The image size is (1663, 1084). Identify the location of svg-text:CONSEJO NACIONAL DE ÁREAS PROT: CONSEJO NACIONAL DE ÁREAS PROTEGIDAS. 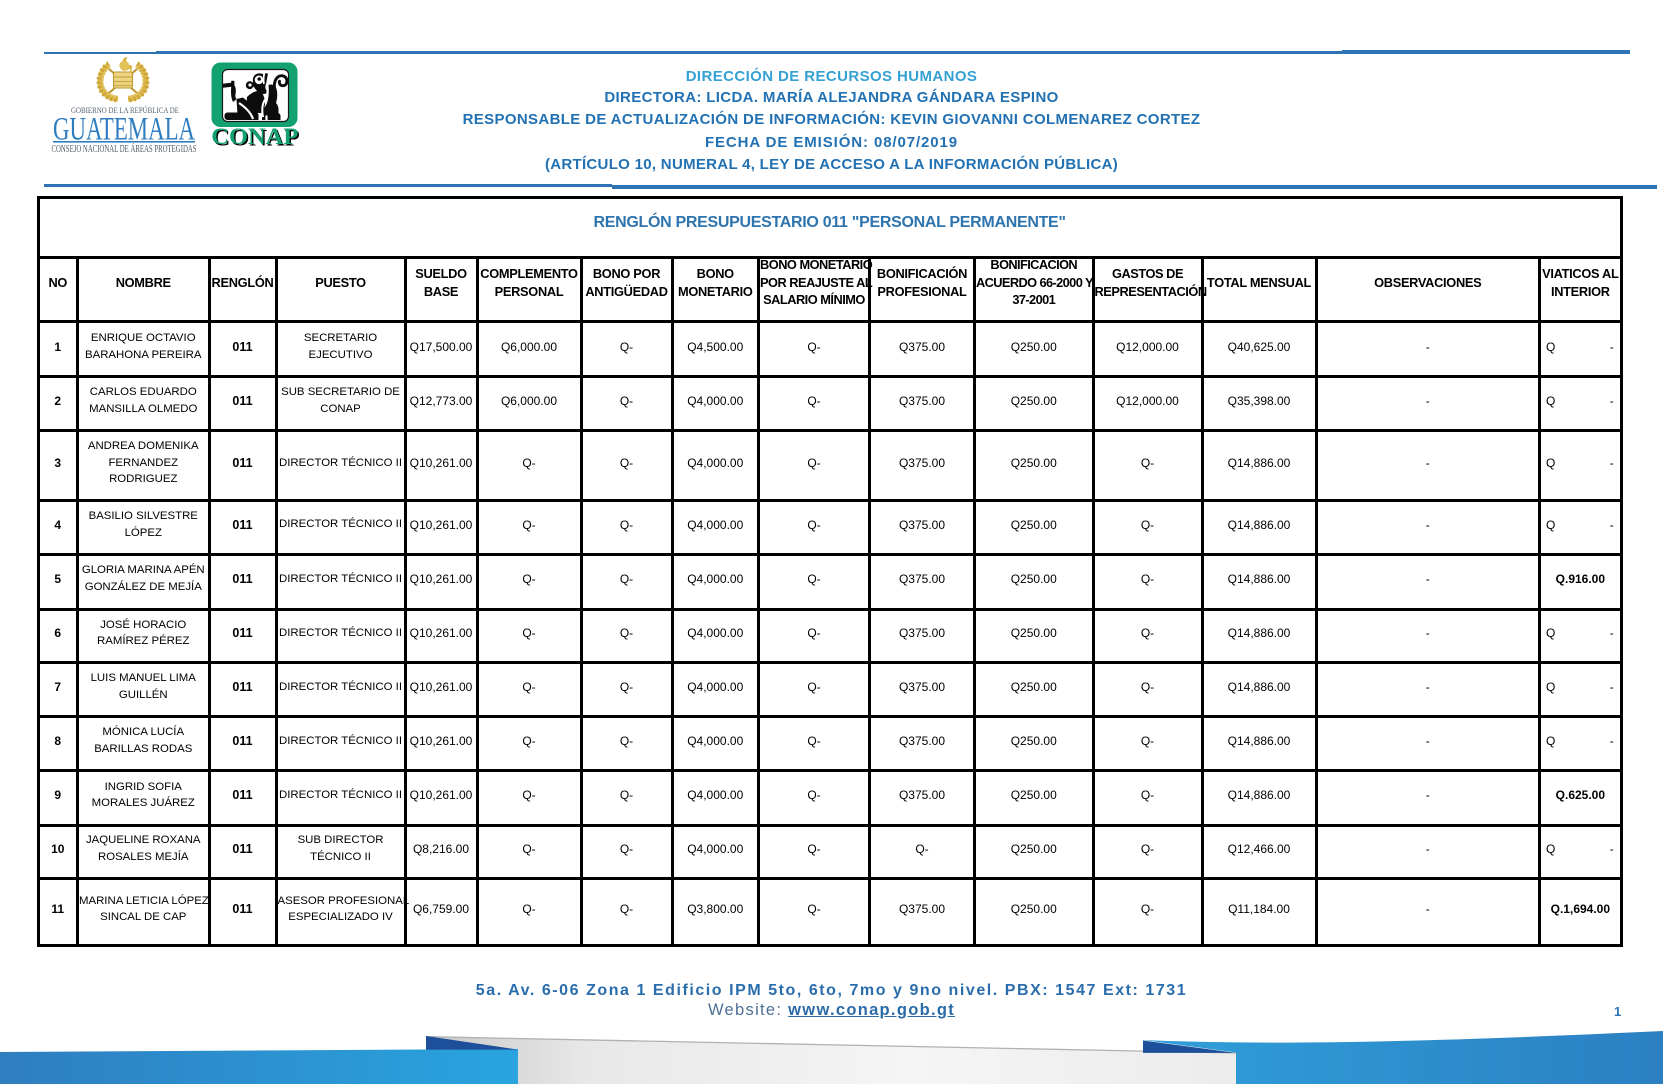
(124, 149).